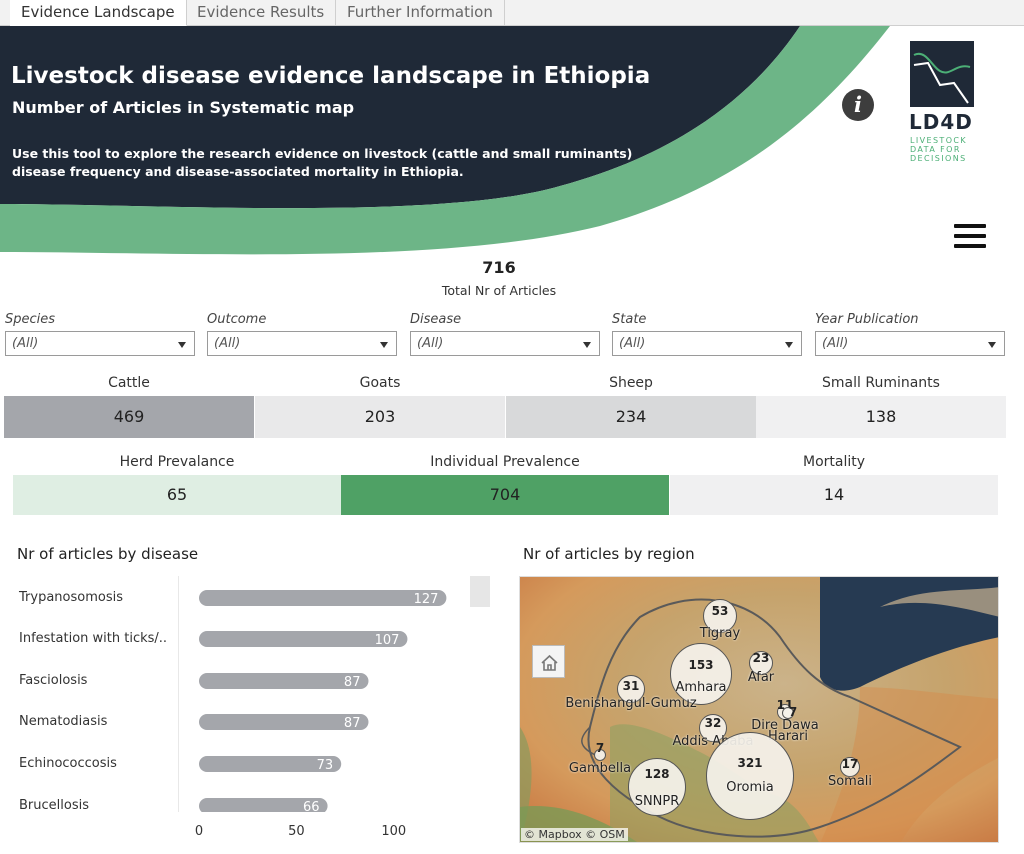 The image size is (1024, 854). I want to click on logo-name: LD4D, so click(941, 122).